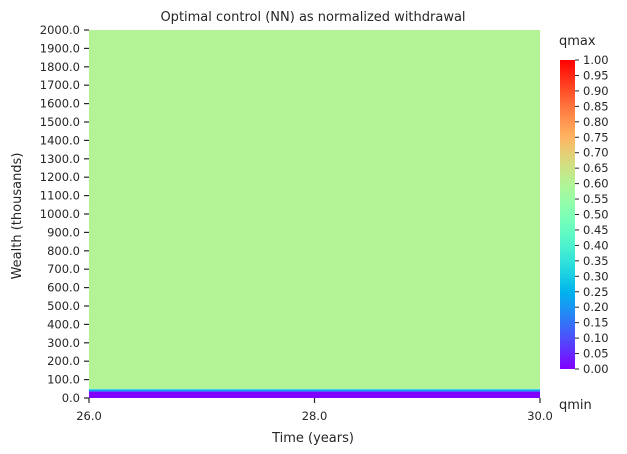 This screenshot has height=454, width=627. Describe the element at coordinates (596, 230) in the screenshot. I see `colorbar-tick-label: 0.45` at that location.